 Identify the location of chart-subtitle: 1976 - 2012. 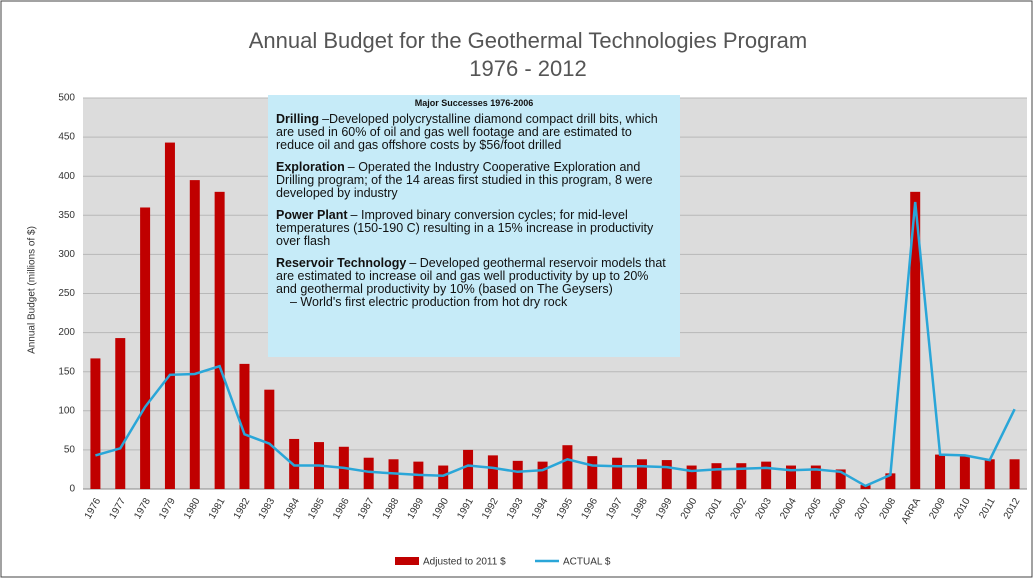
(527, 68).